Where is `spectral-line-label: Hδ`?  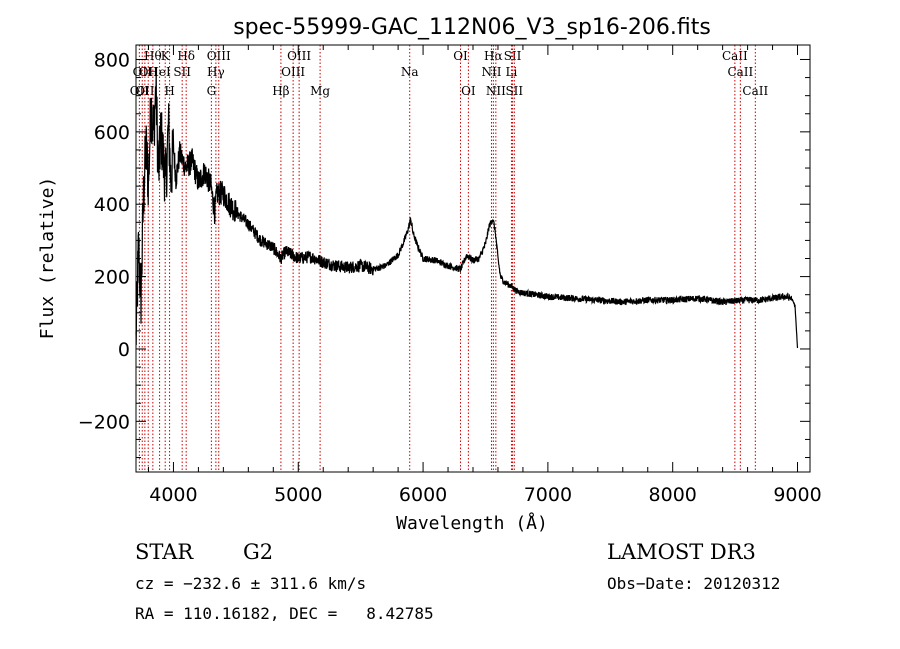
spectral-line-label: Hδ is located at coordinates (186, 56).